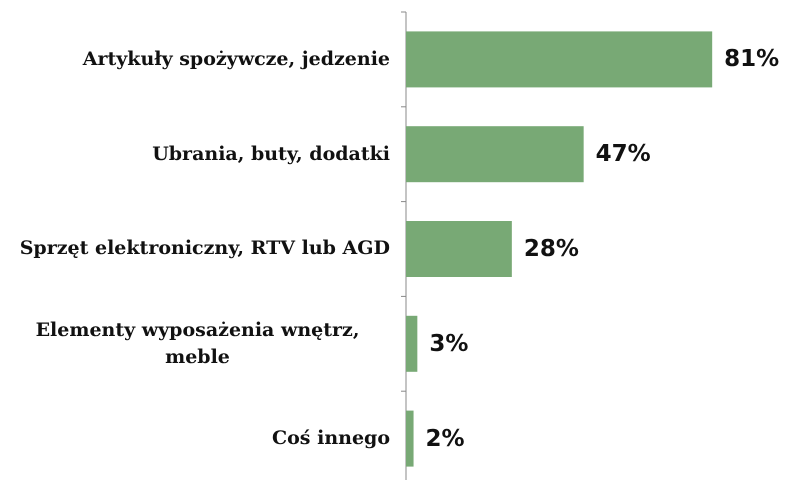 This screenshot has width=787, height=480. I want to click on category-label-text: Artykuły spożywcze, jedzenie, so click(236, 58).